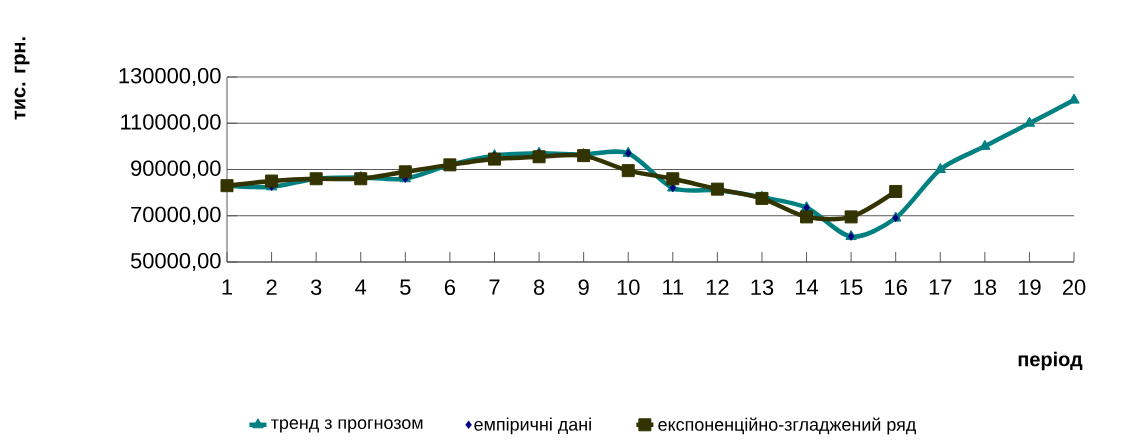 This screenshot has height=448, width=1144. What do you see at coordinates (717, 287) in the screenshot?
I see `x-tick-label: 12` at bounding box center [717, 287].